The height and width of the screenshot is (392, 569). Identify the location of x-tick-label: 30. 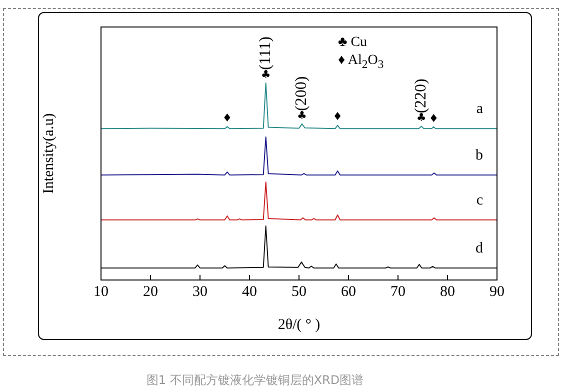
(200, 292).